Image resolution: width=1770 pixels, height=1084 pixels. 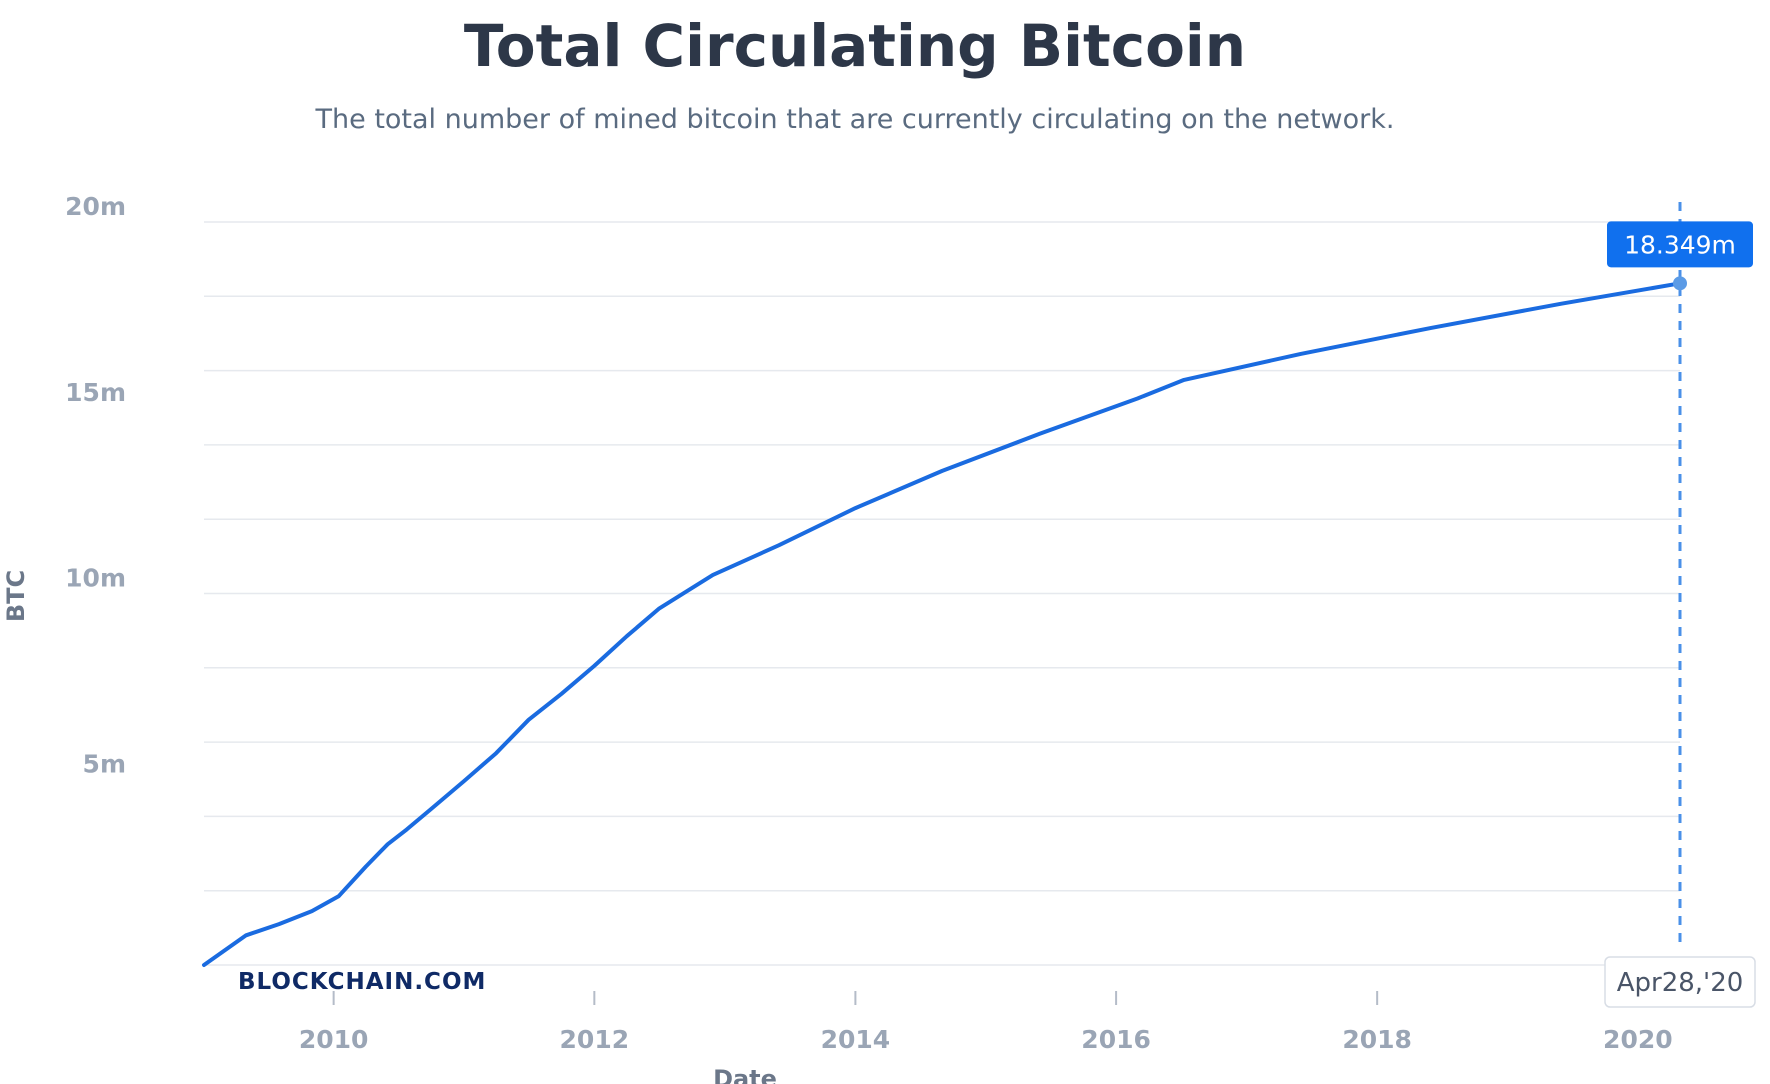 What do you see at coordinates (986, 1022) in the screenshot?
I see `x-axis-ticks: 2010 2012 2014 2016 2018 2020` at bounding box center [986, 1022].